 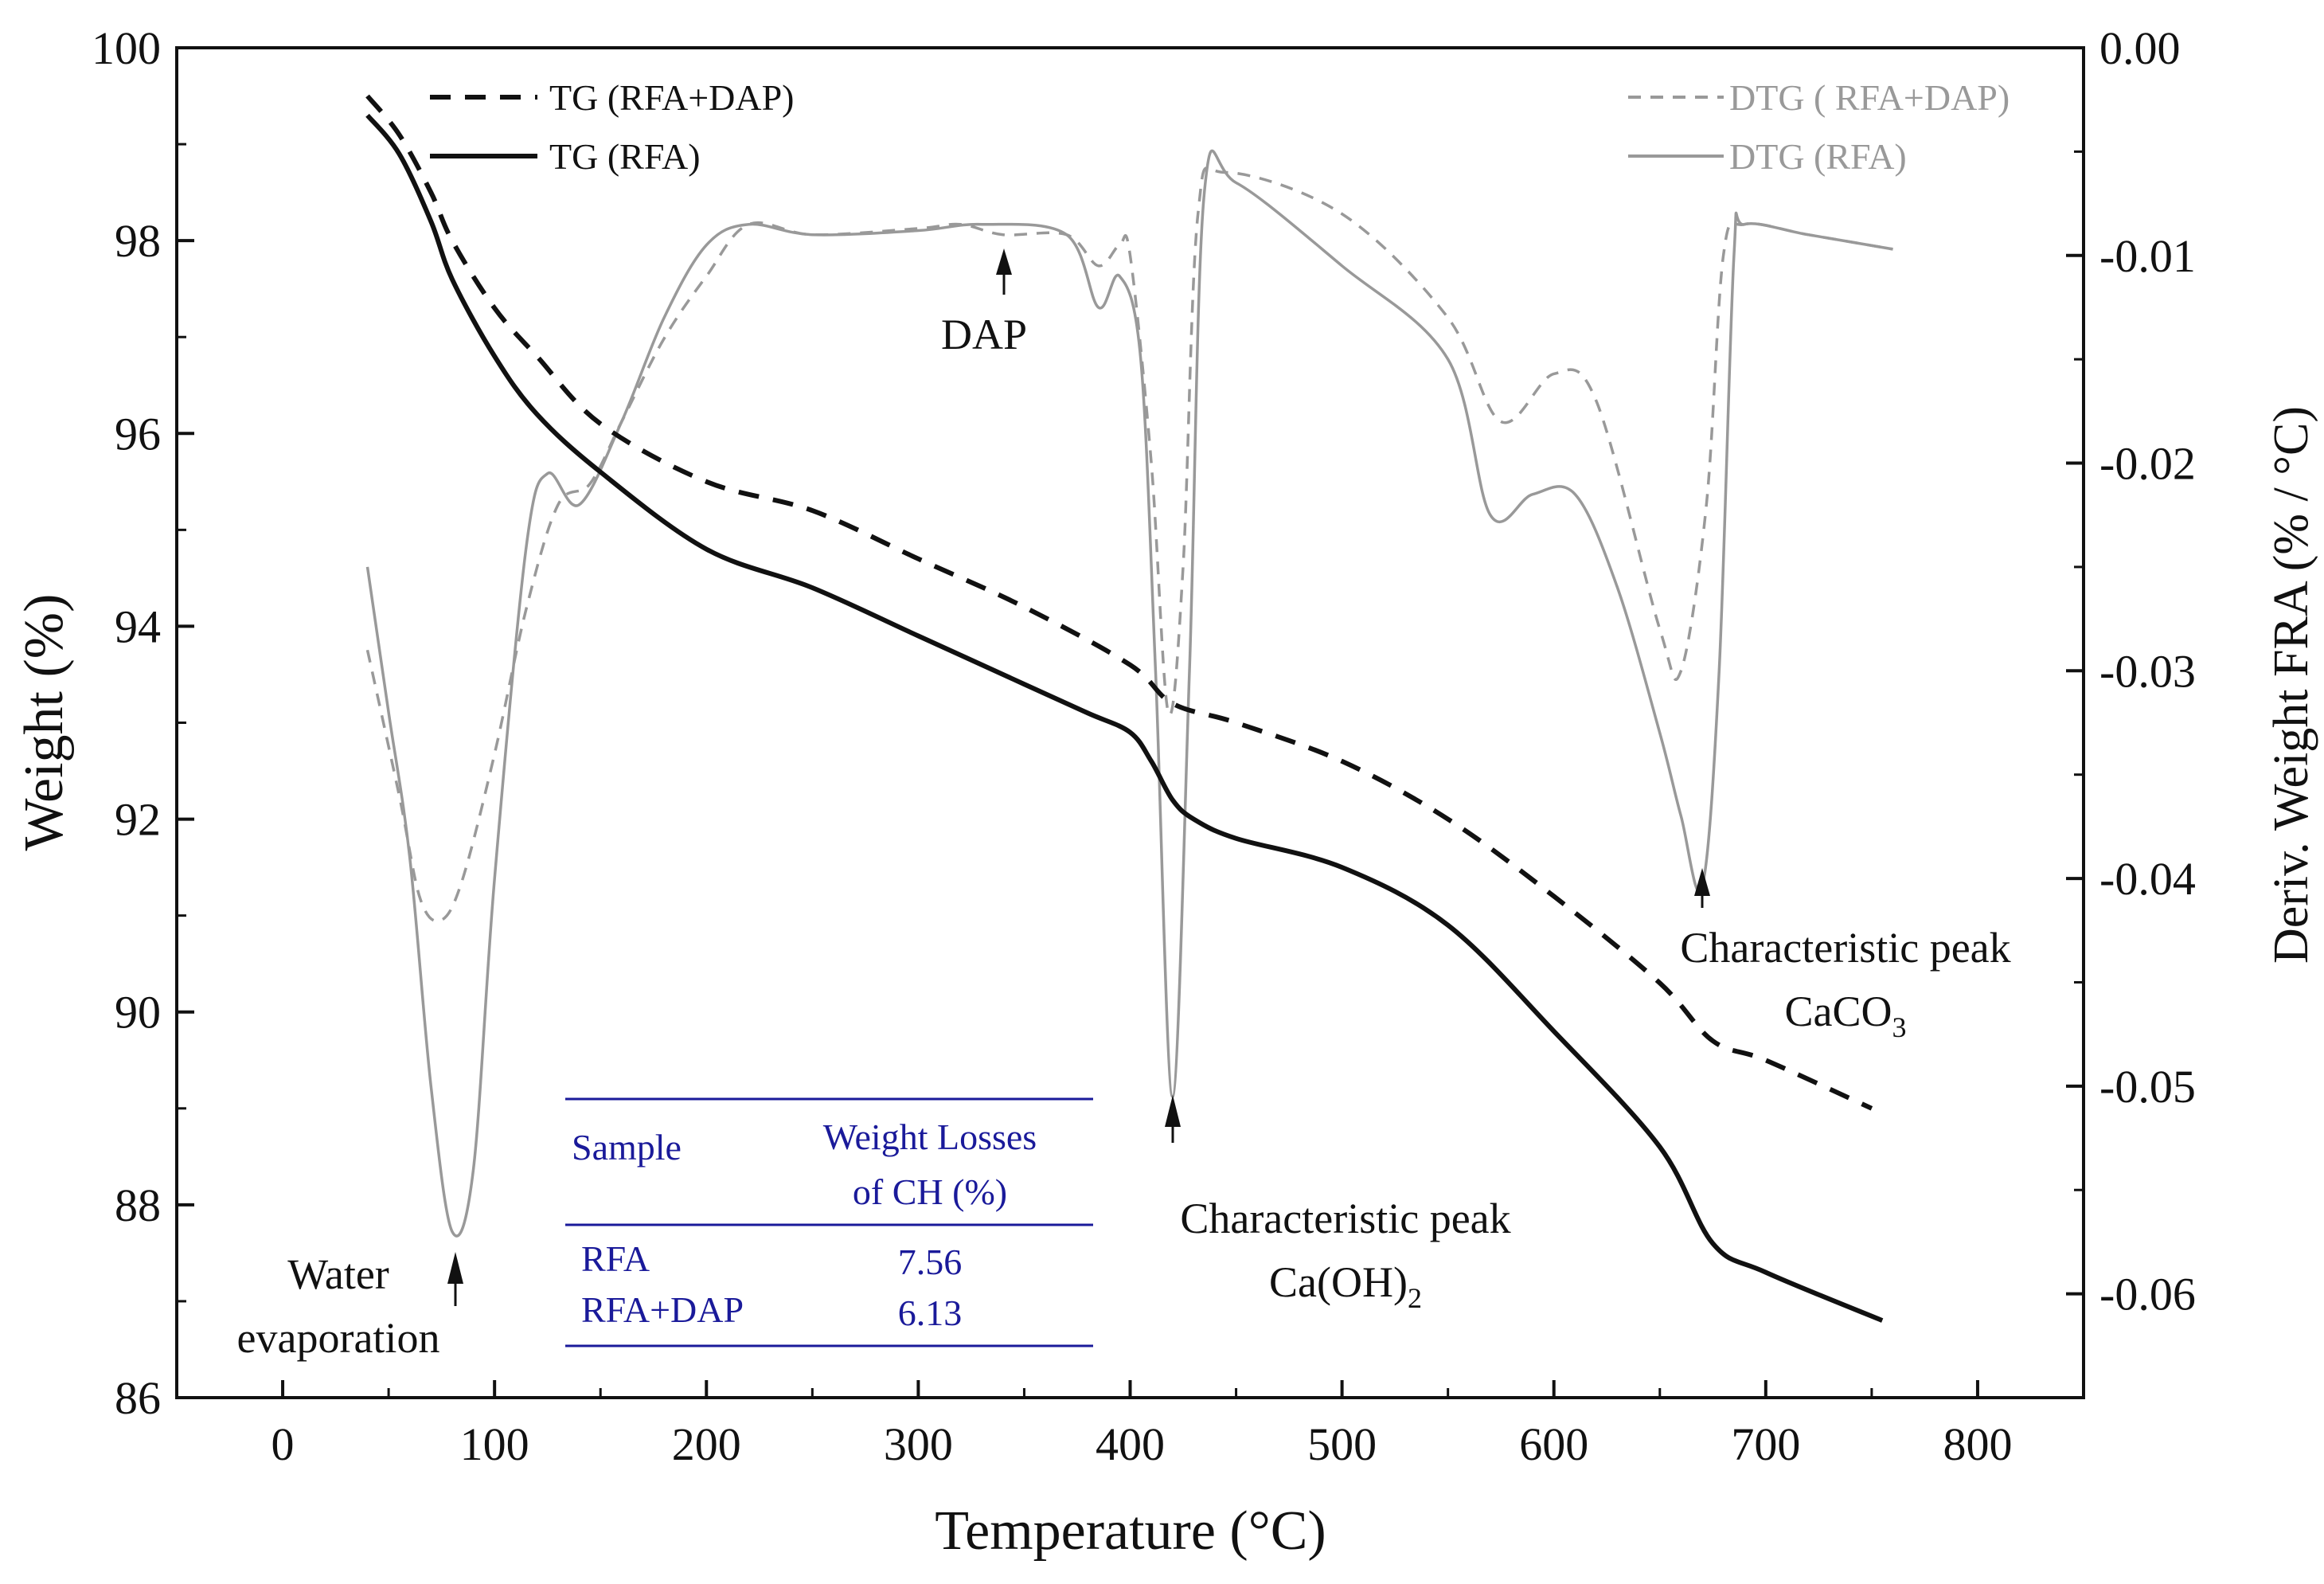 What do you see at coordinates (616, 1258) in the screenshot?
I see `table-cell-sample-1: RFA` at bounding box center [616, 1258].